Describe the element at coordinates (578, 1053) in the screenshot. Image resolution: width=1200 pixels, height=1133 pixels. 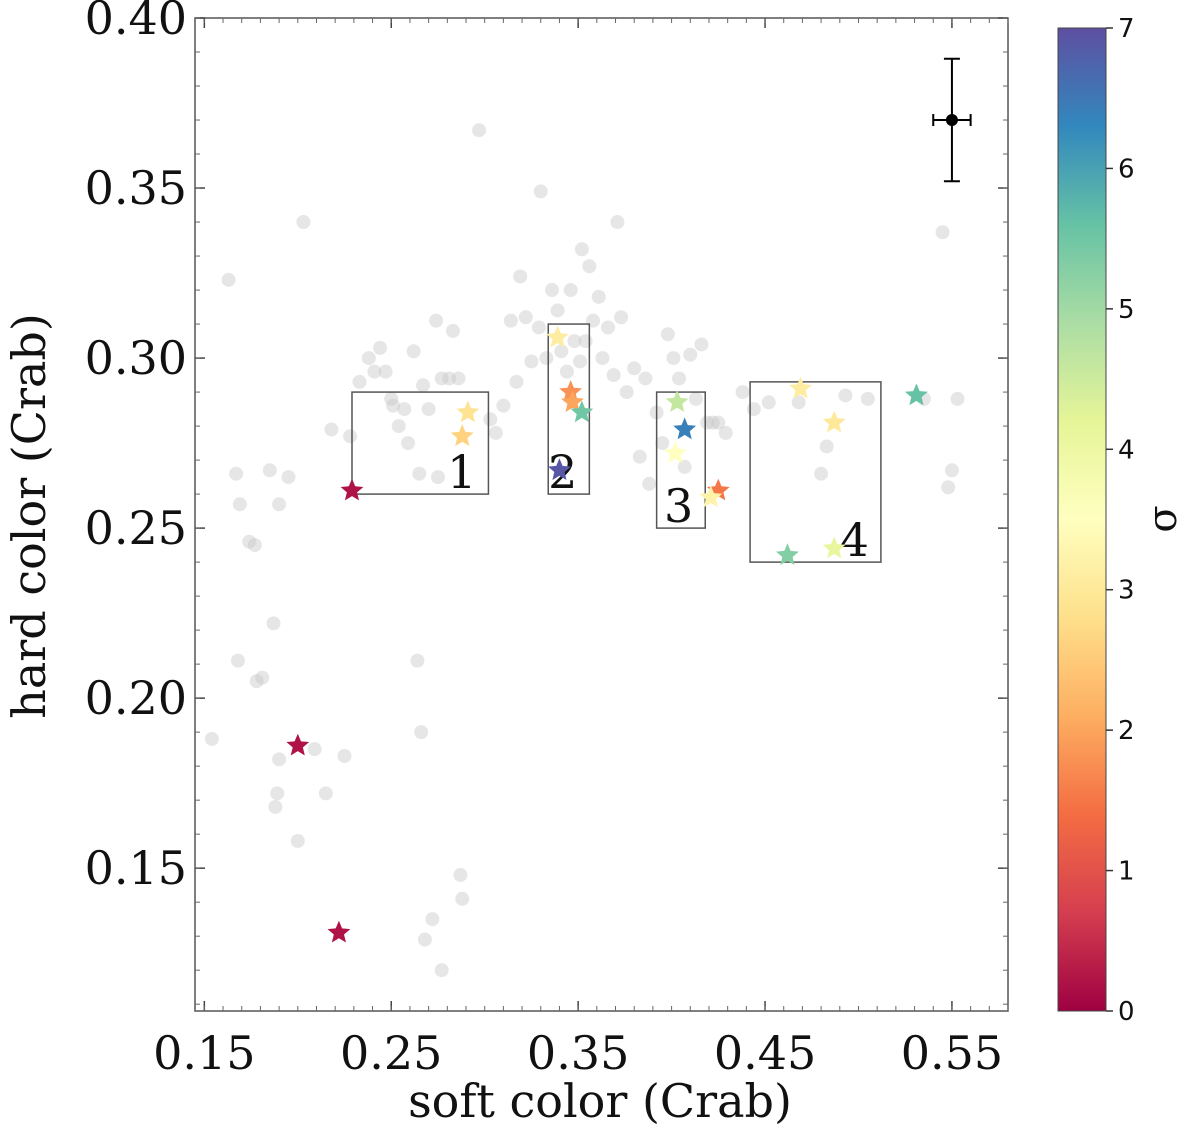
I see `x-tick-label: 0.35` at that location.